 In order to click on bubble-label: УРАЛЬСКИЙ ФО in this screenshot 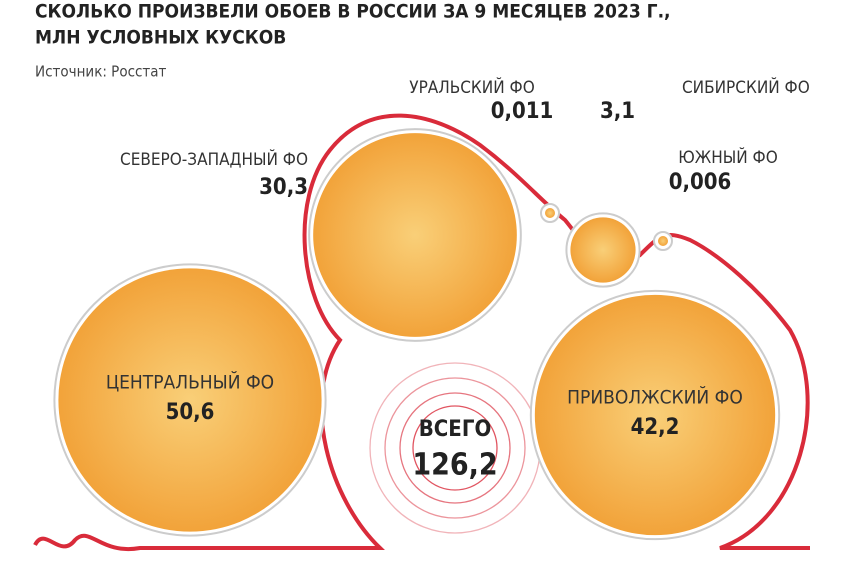, I will do `click(471, 87)`.